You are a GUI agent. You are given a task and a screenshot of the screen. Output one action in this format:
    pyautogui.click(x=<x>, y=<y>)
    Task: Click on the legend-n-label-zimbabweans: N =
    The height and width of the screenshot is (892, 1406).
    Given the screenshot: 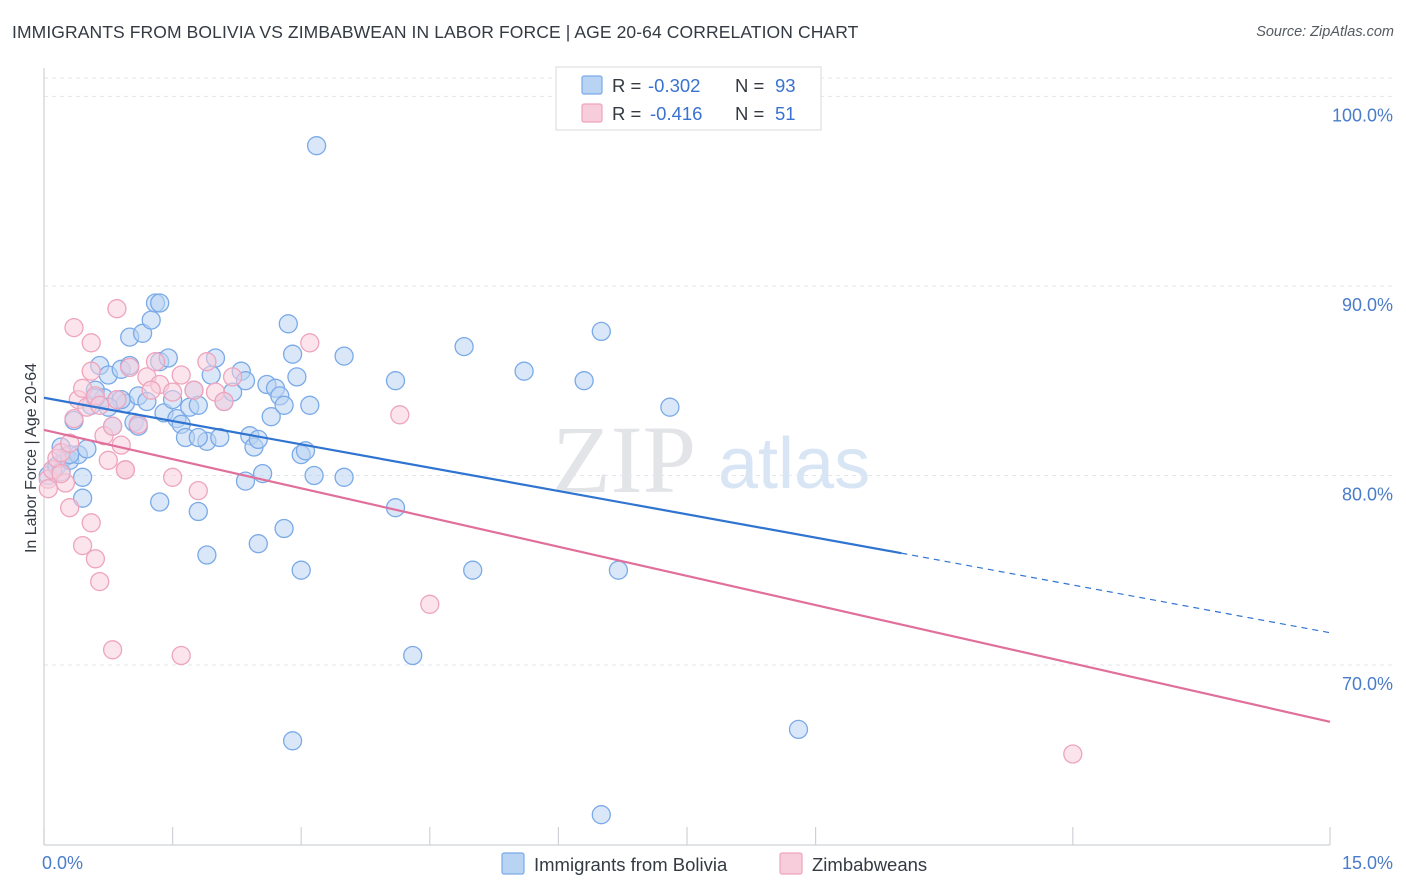 What is the action you would take?
    pyautogui.click(x=749, y=113)
    